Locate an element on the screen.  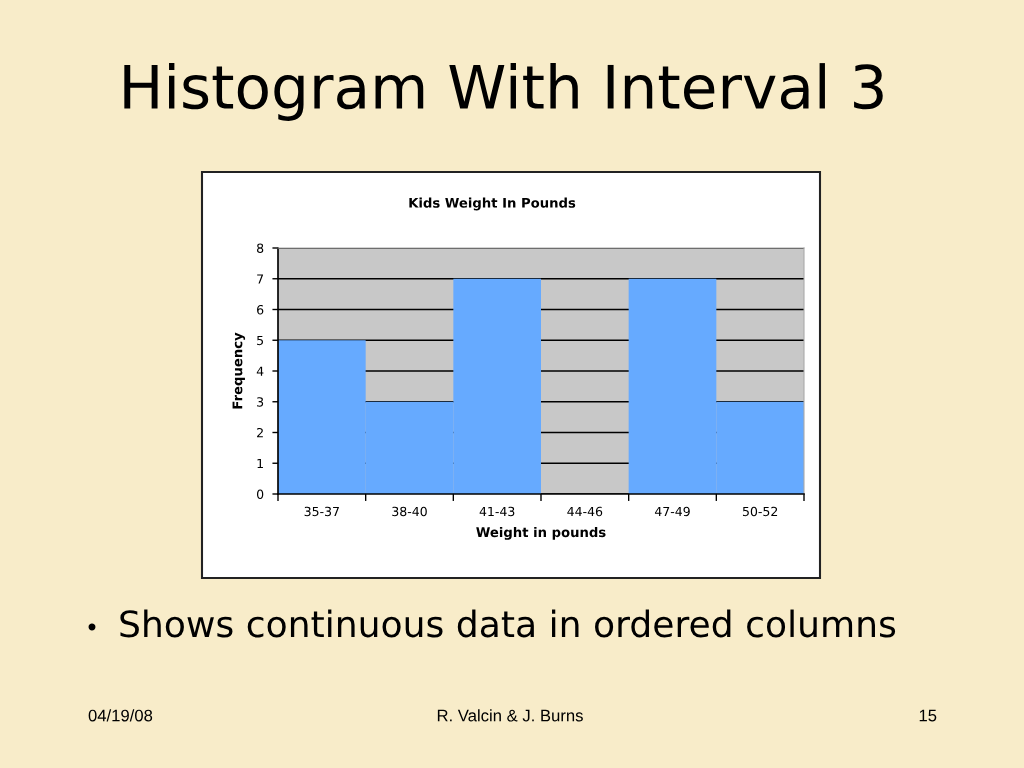
y-tick-label: 4 is located at coordinates (260, 371).